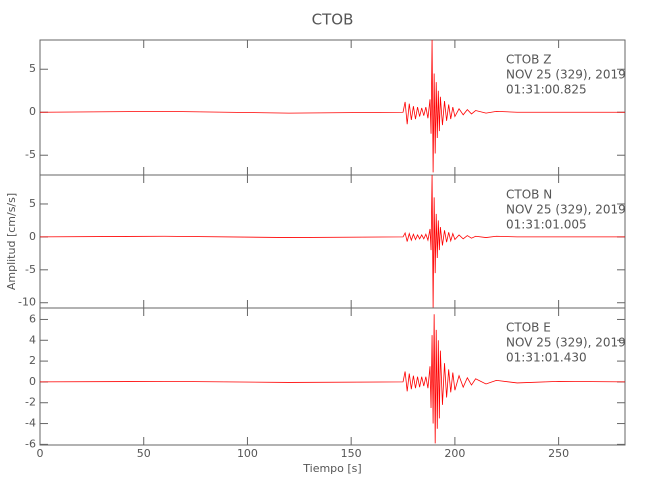 The height and width of the screenshot is (500, 650). I want to click on y-tick-label: 2, so click(32, 360).